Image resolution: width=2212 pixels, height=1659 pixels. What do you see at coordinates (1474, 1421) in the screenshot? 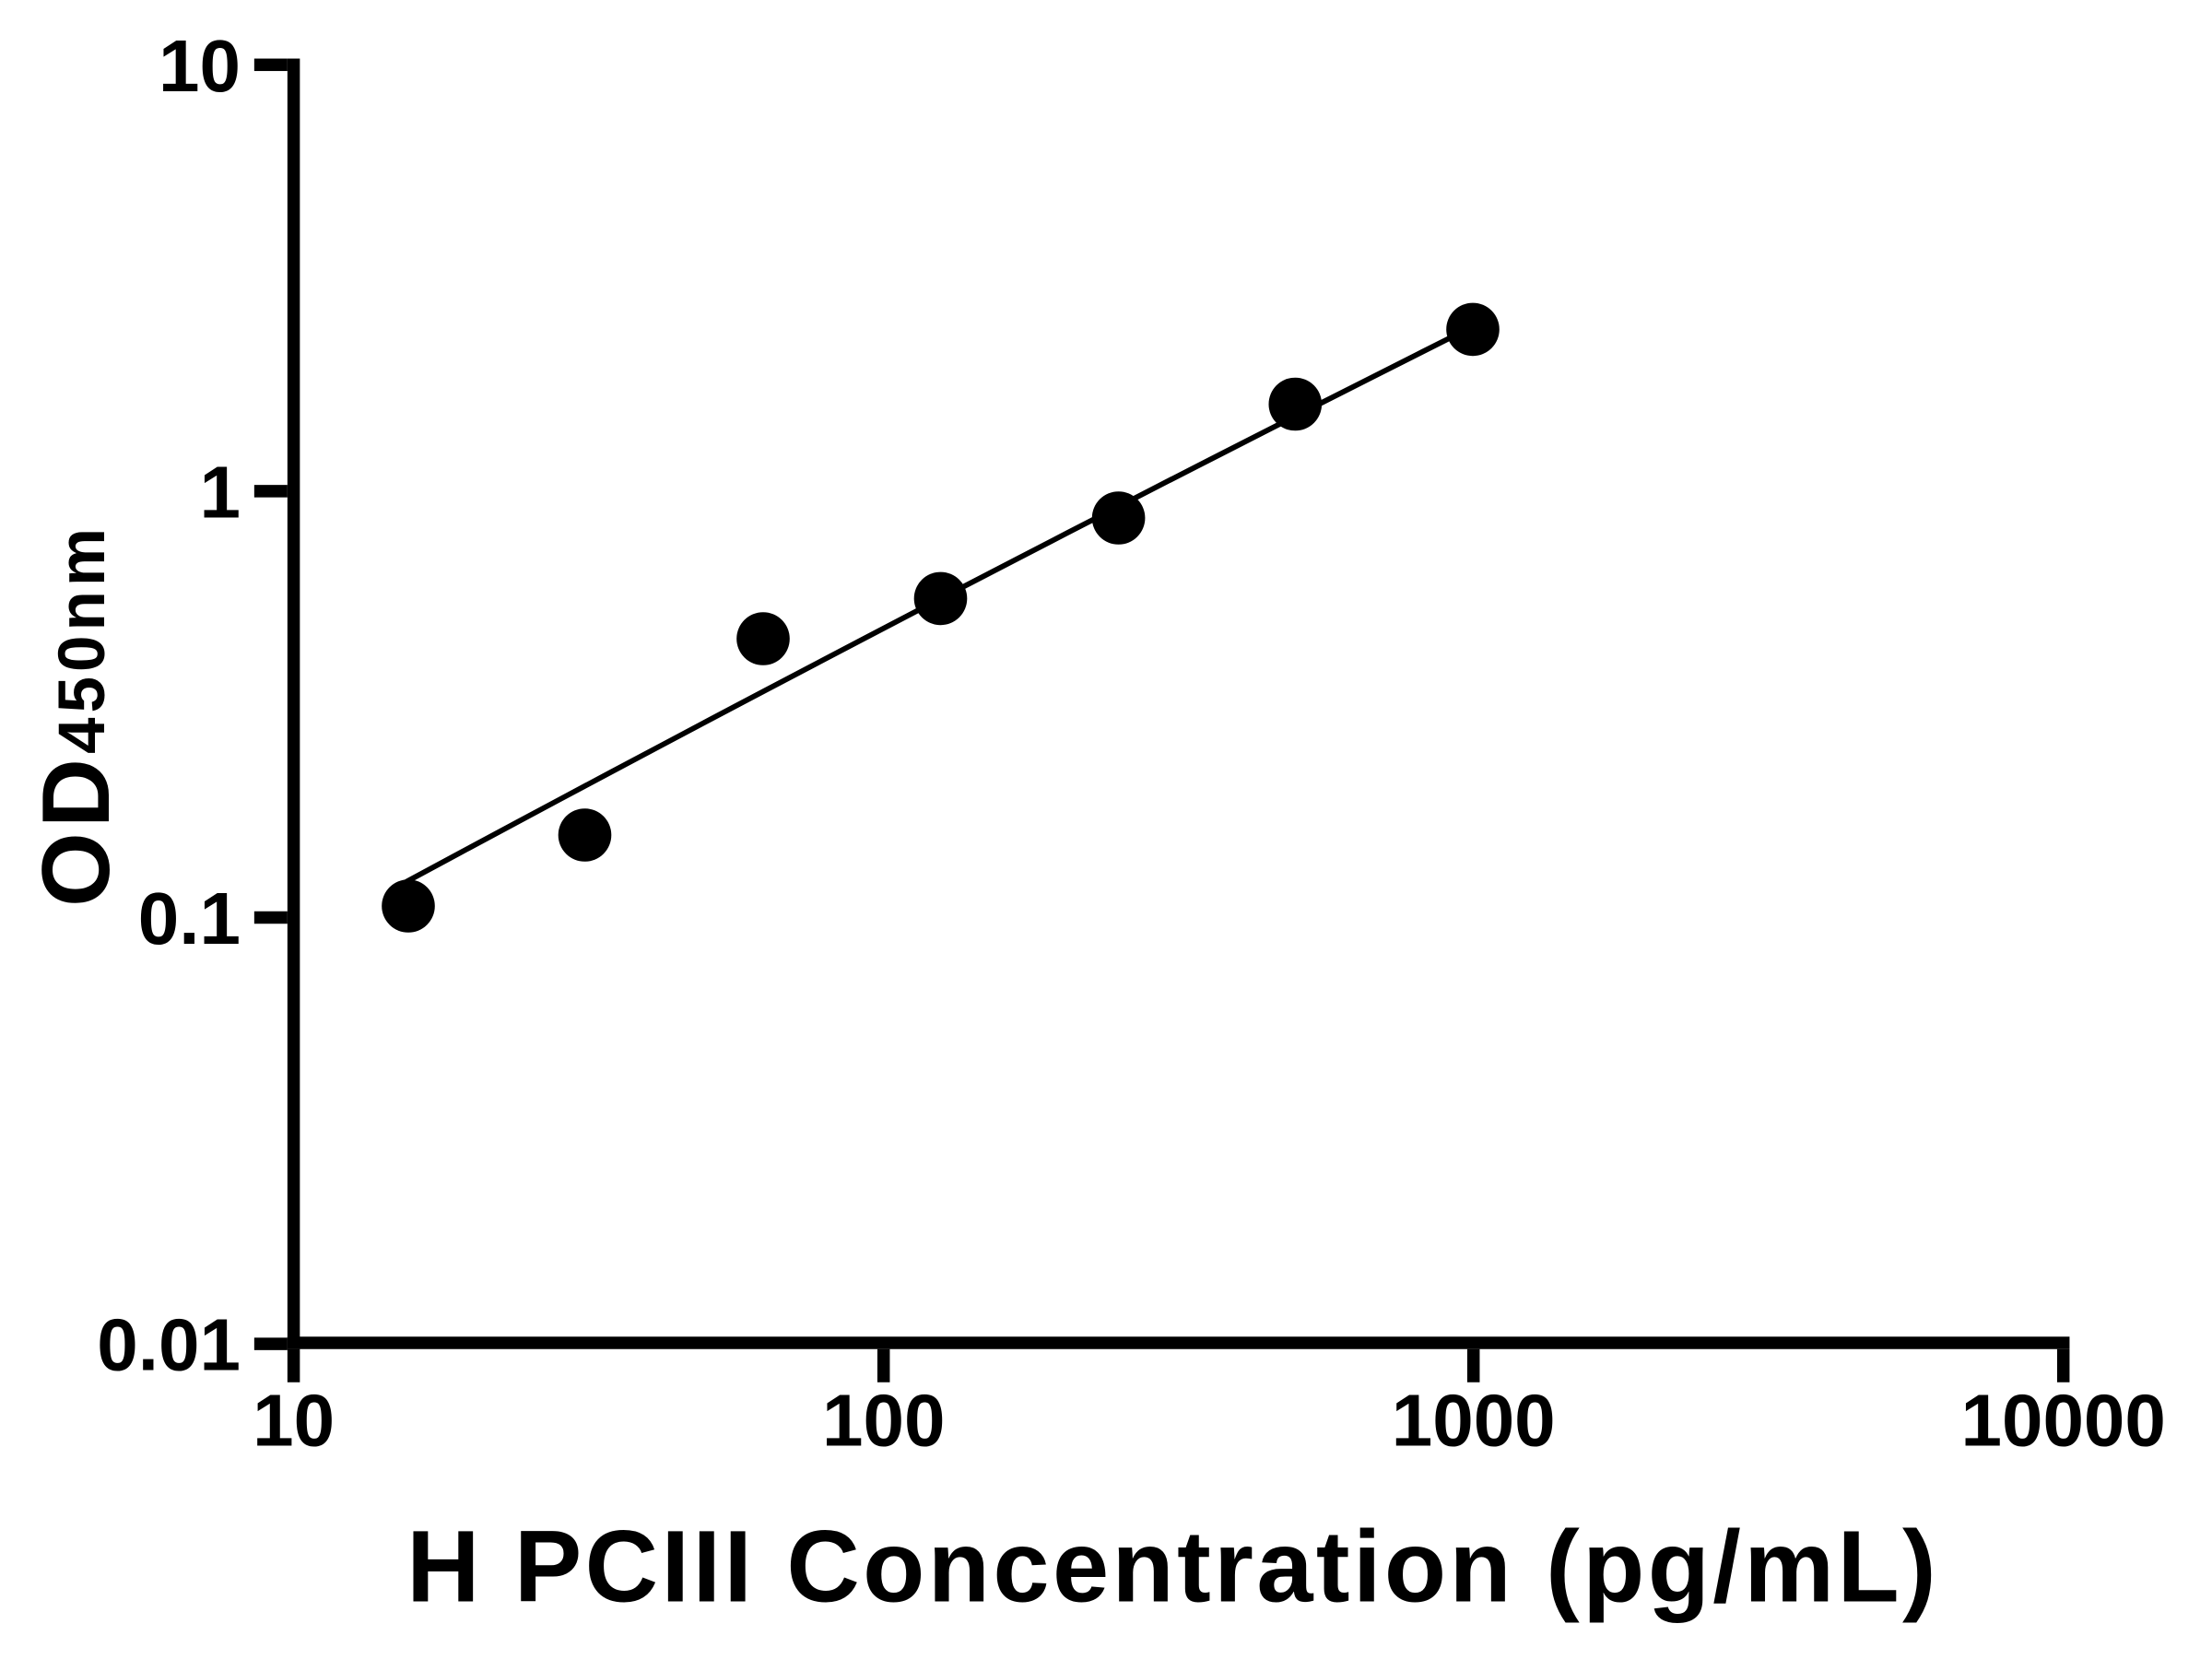
I see `svg-text: 1000` at bounding box center [1474, 1421].